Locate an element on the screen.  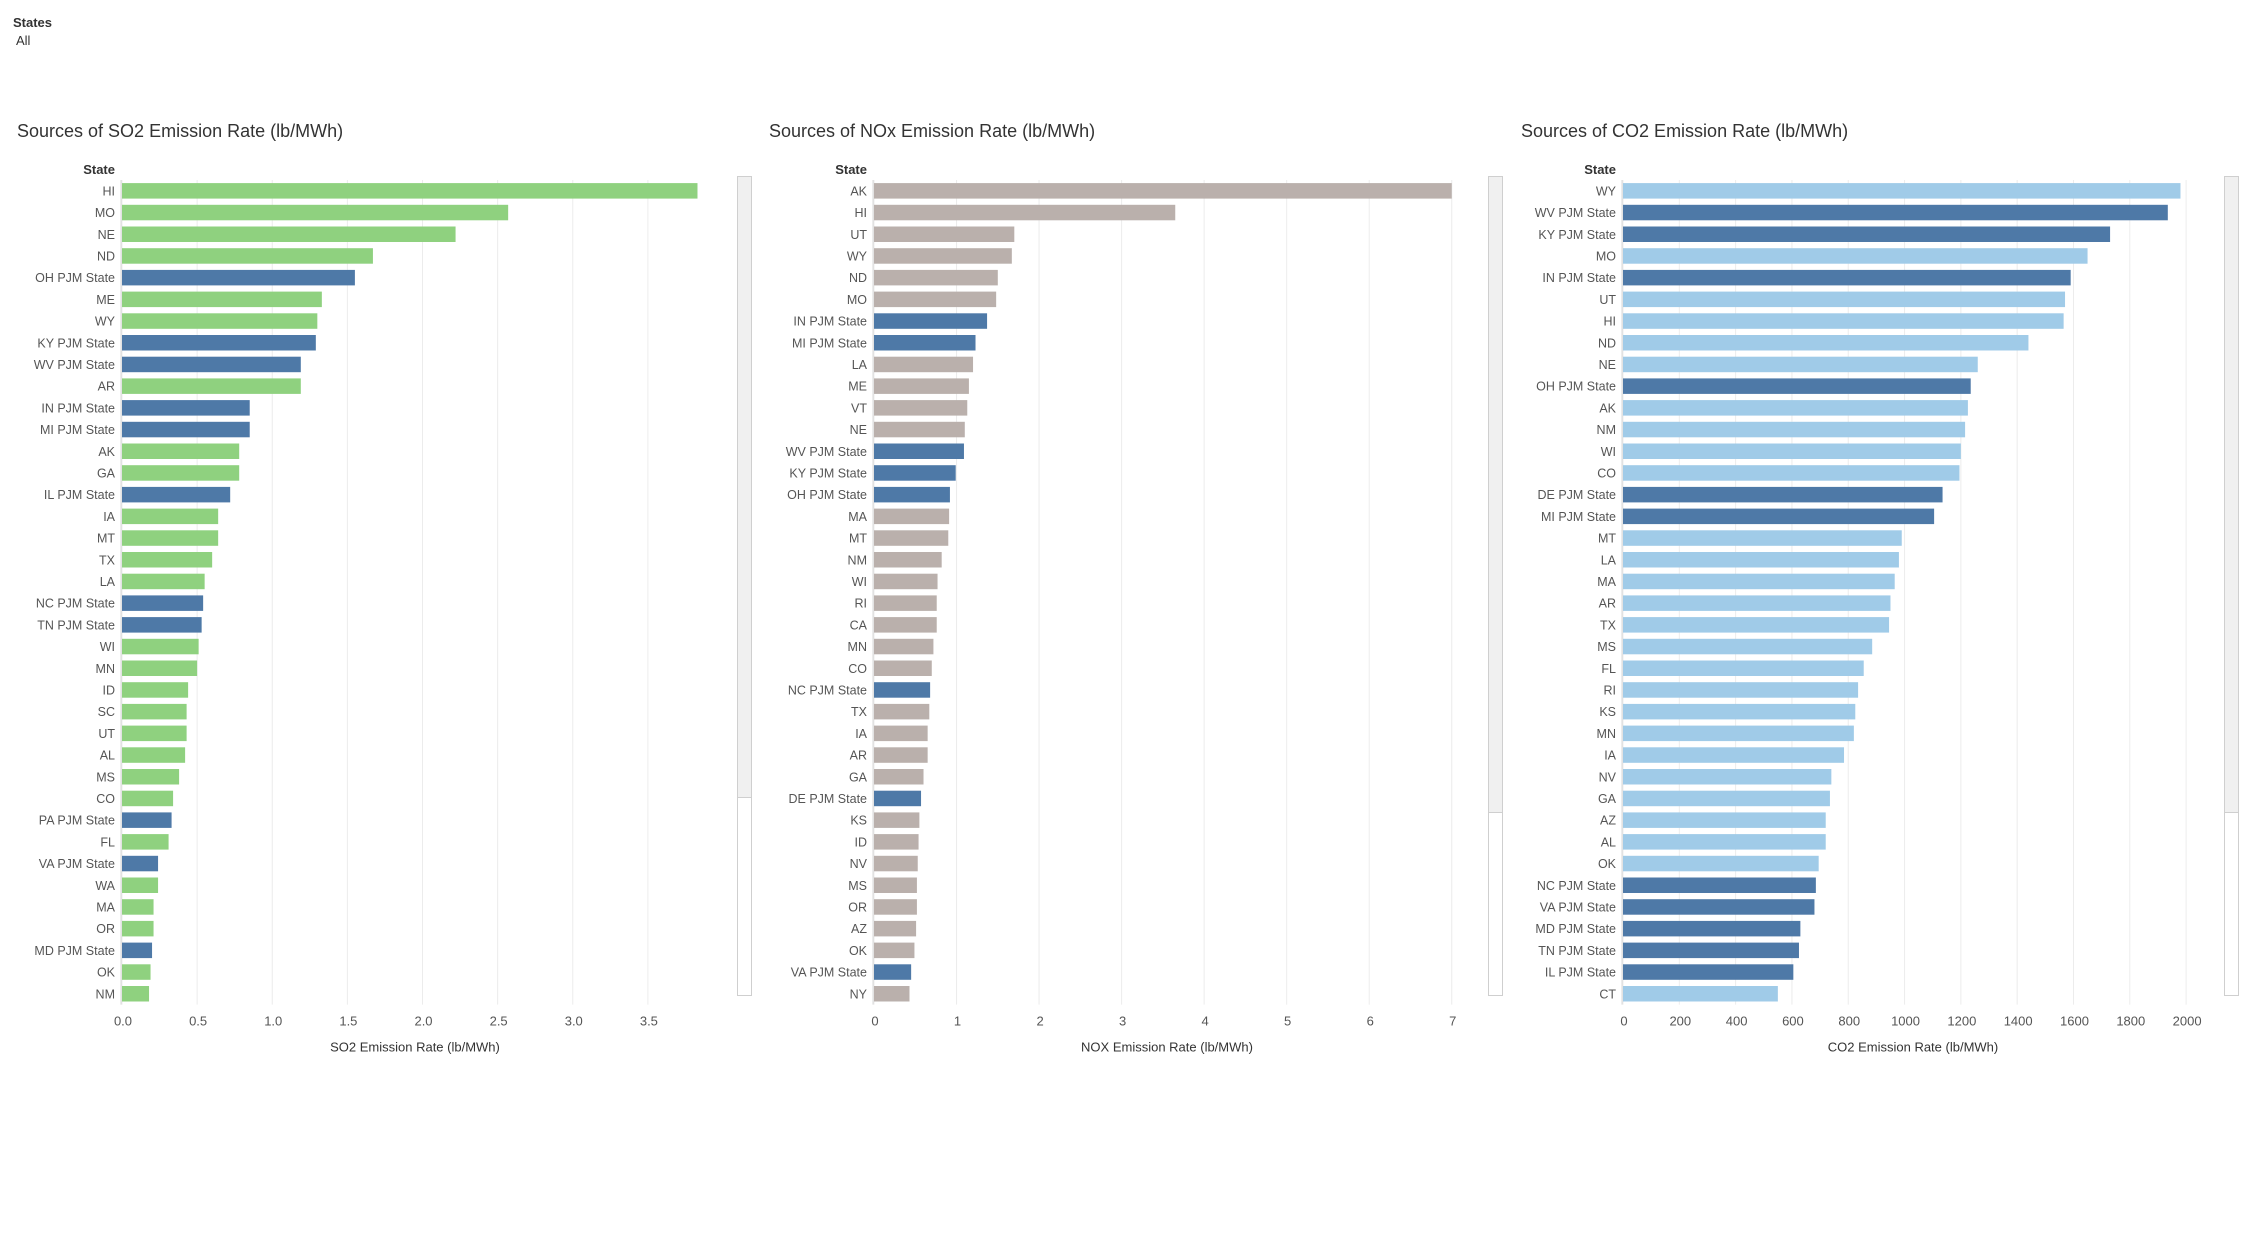
so2-bar-sc is located at coordinates (154, 711).